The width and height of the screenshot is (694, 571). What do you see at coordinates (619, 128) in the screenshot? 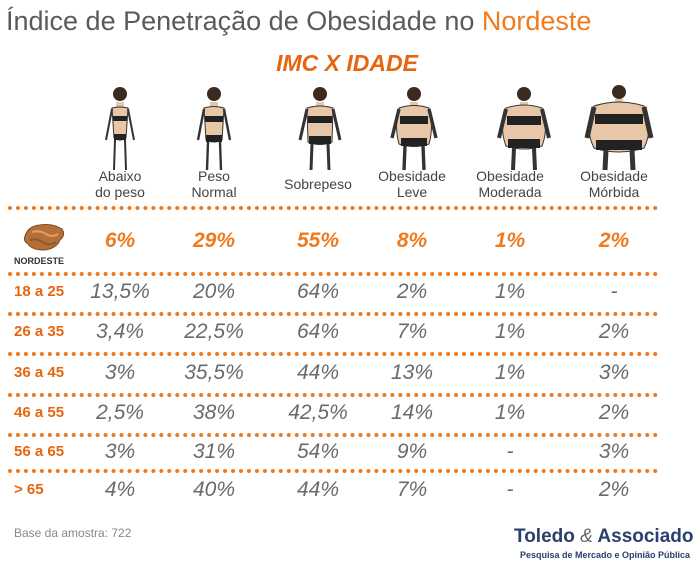
I see `figure-obesity-morbid-icon` at bounding box center [619, 128].